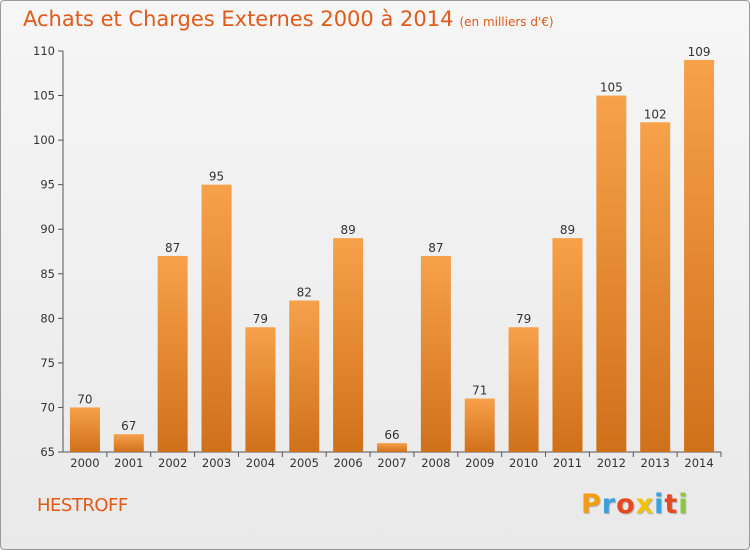 The height and width of the screenshot is (550, 750). Describe the element at coordinates (698, 463) in the screenshot. I see `x-tick-label: 2014` at that location.